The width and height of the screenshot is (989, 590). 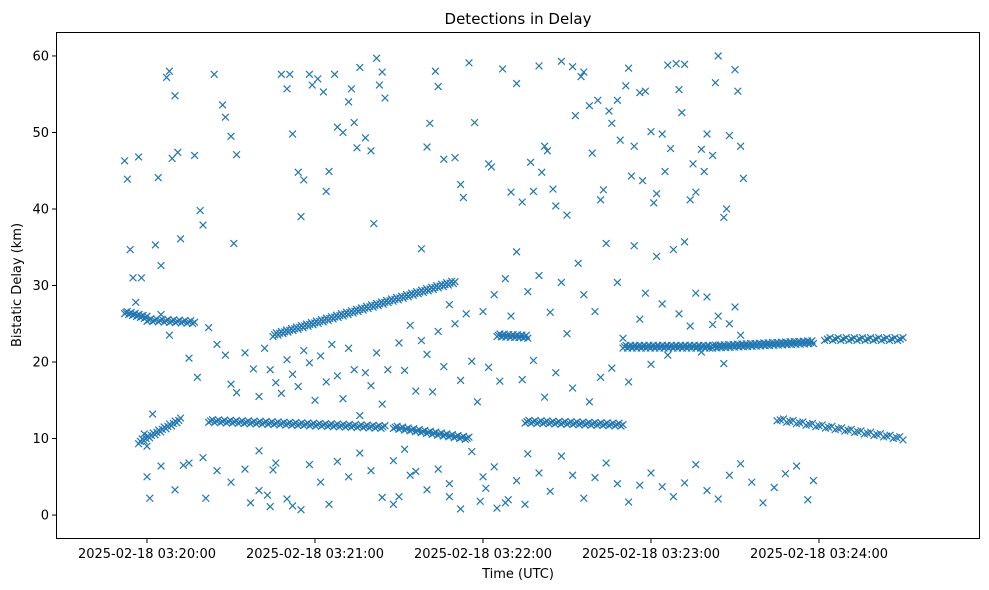 What do you see at coordinates (40, 56) in the screenshot?
I see `y-tick-label-6: 60` at bounding box center [40, 56].